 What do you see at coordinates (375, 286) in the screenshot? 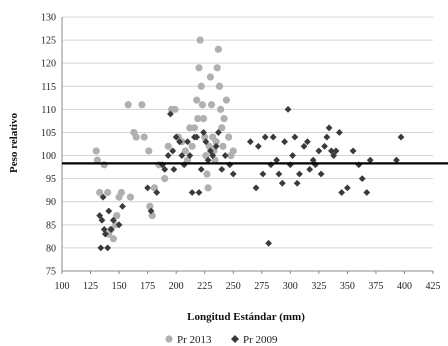
I see `x-tick-label: 375` at bounding box center [375, 286].